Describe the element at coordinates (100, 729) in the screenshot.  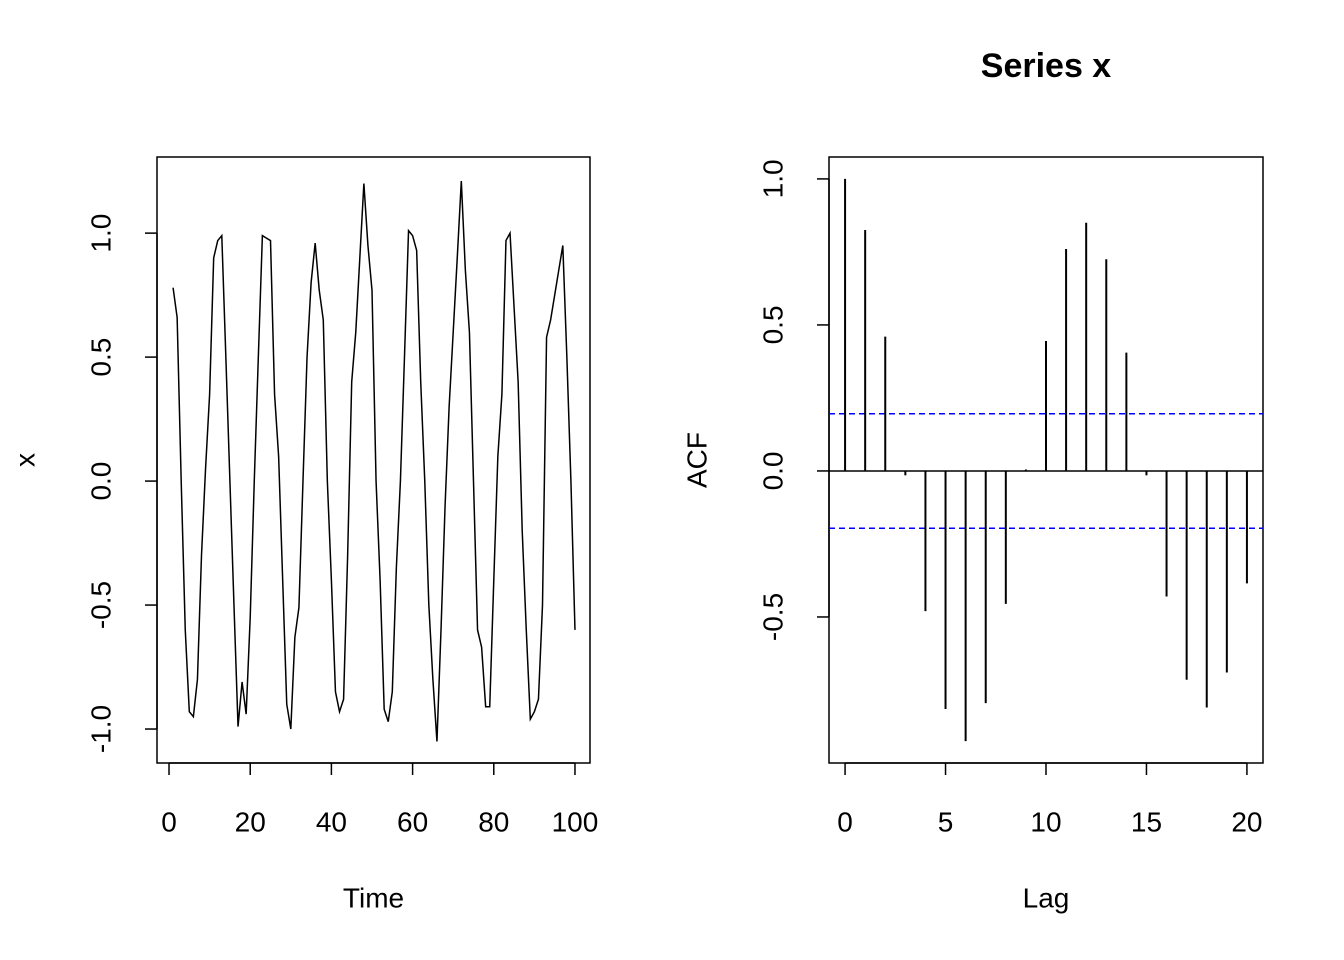
I see `y-tick-label: -1.0` at that location.